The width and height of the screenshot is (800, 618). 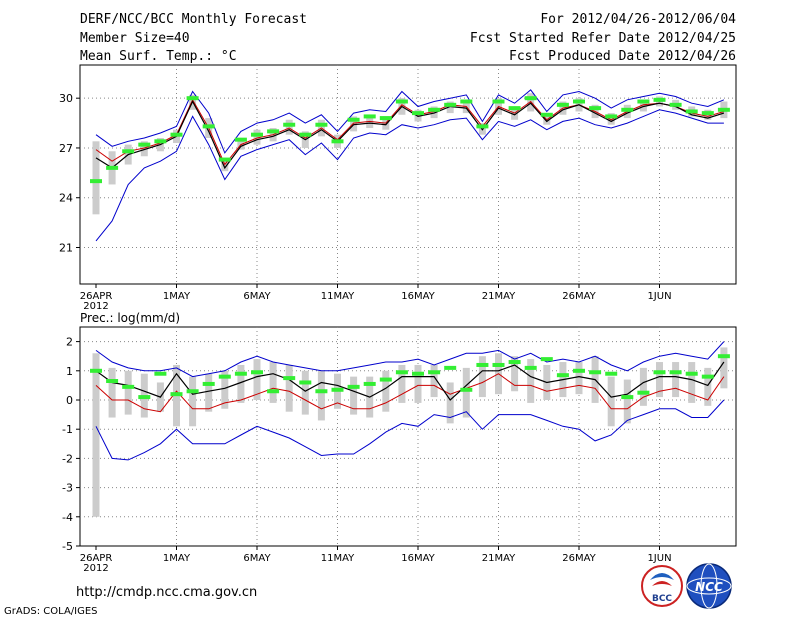 I want to click on y-tick-label: 2, so click(x=69, y=342).